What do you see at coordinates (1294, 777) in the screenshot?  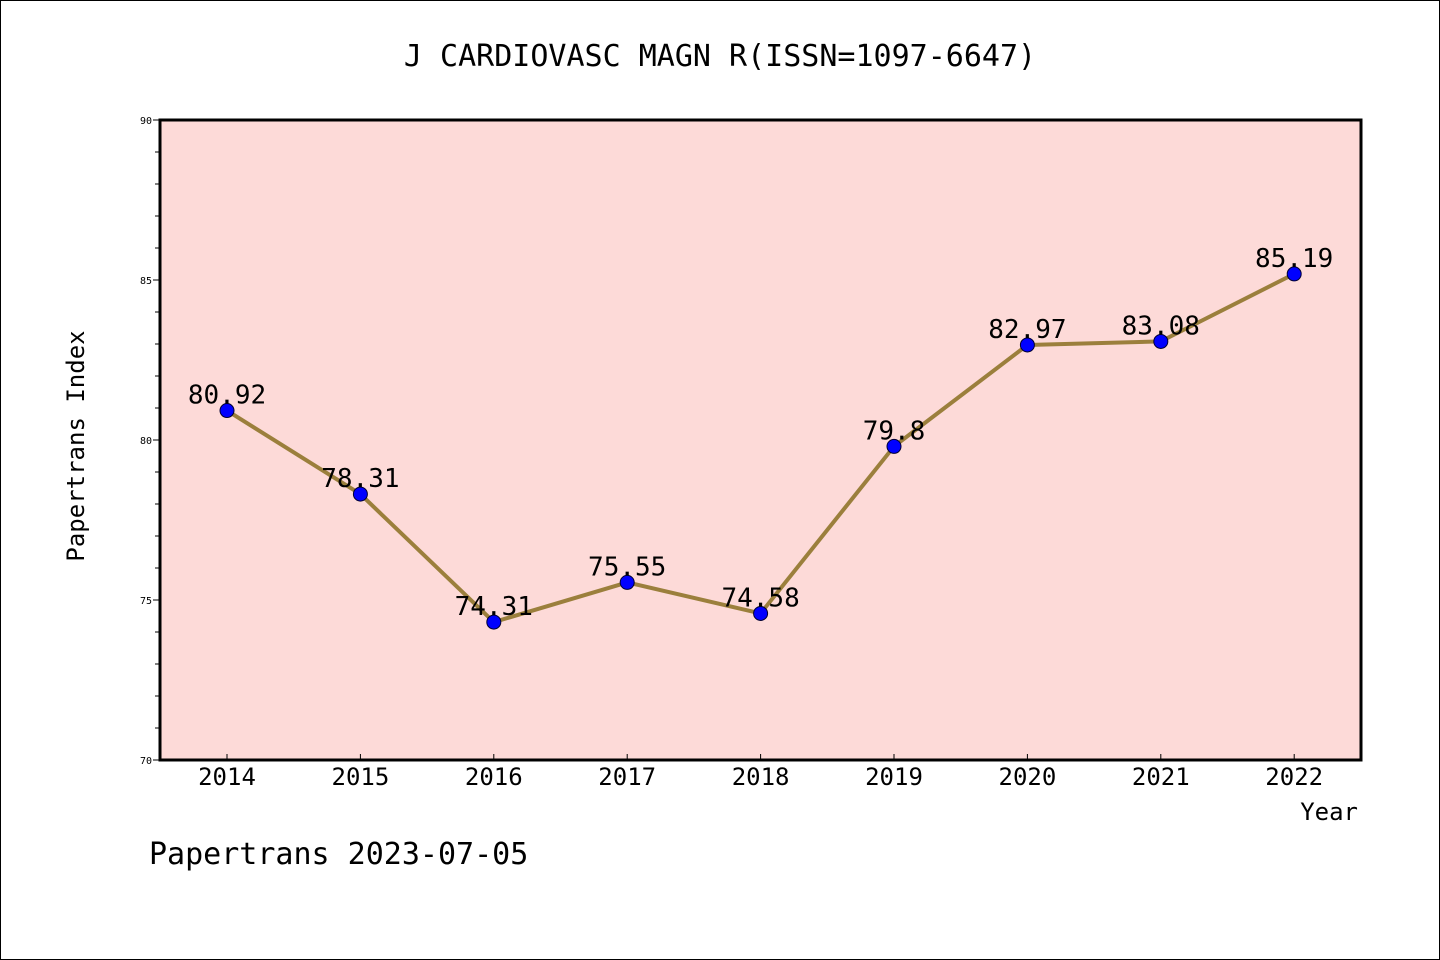 I see `x-tick-label: 2022` at bounding box center [1294, 777].